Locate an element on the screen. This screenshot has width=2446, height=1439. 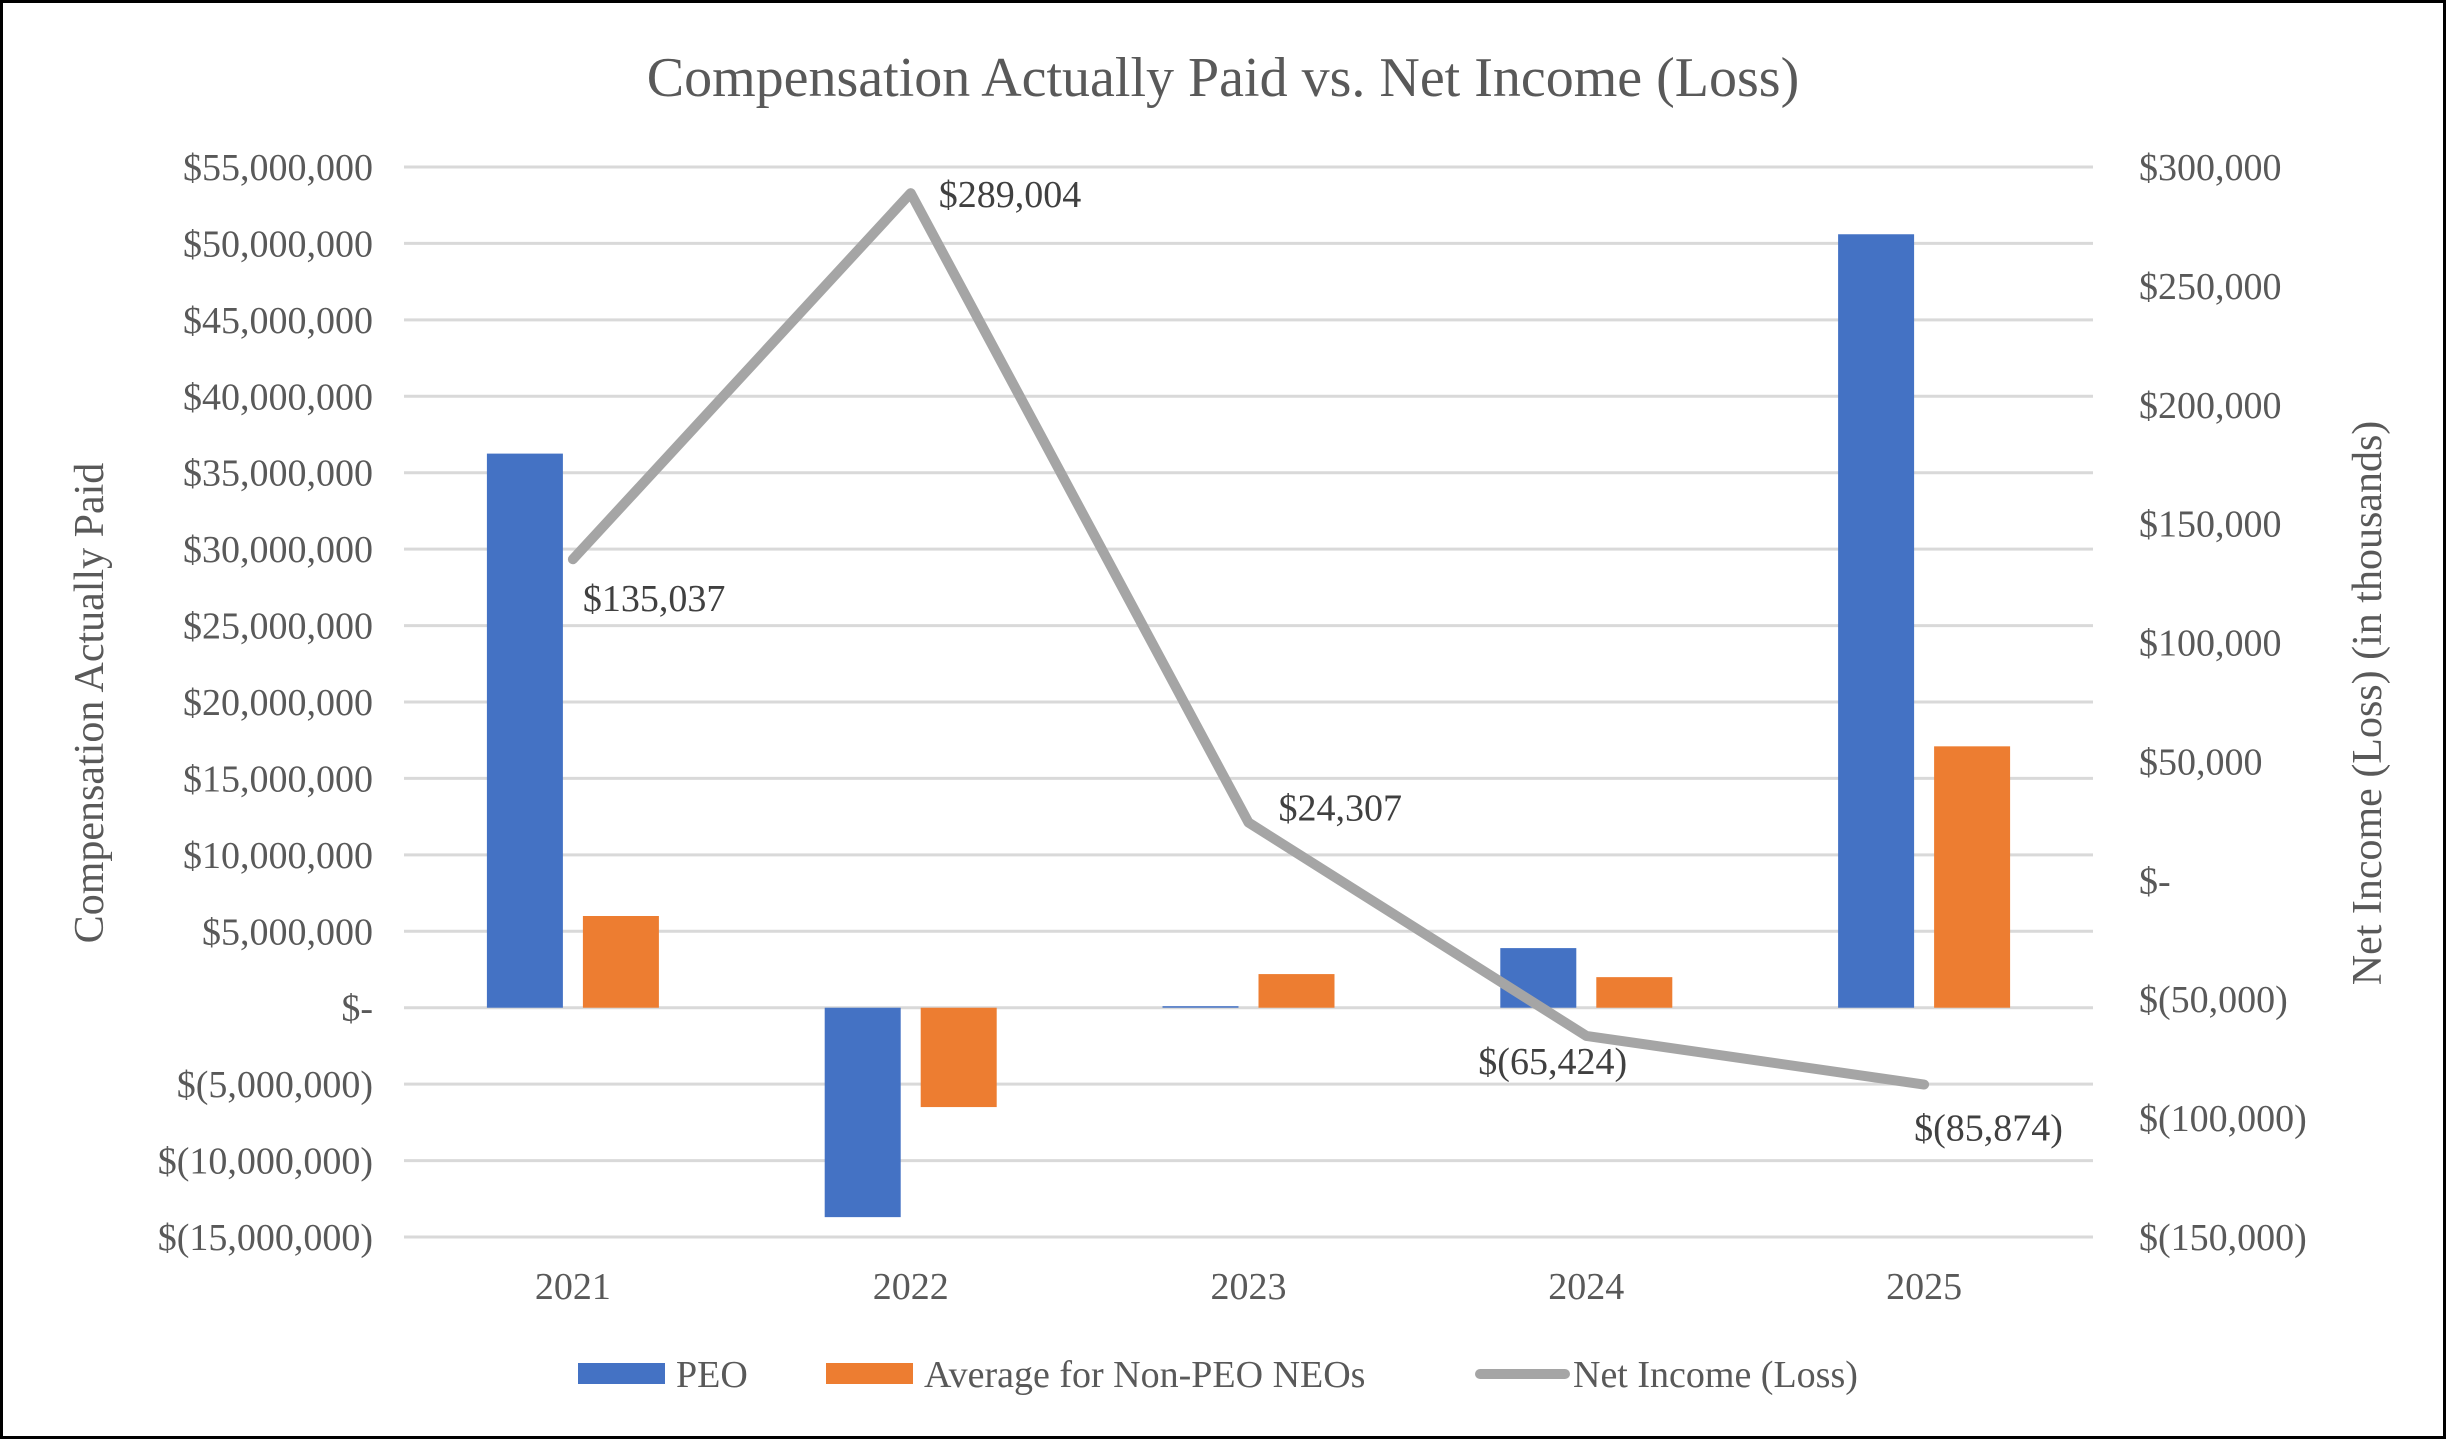
net-income-data-label: $135,037 is located at coordinates (654, 599).